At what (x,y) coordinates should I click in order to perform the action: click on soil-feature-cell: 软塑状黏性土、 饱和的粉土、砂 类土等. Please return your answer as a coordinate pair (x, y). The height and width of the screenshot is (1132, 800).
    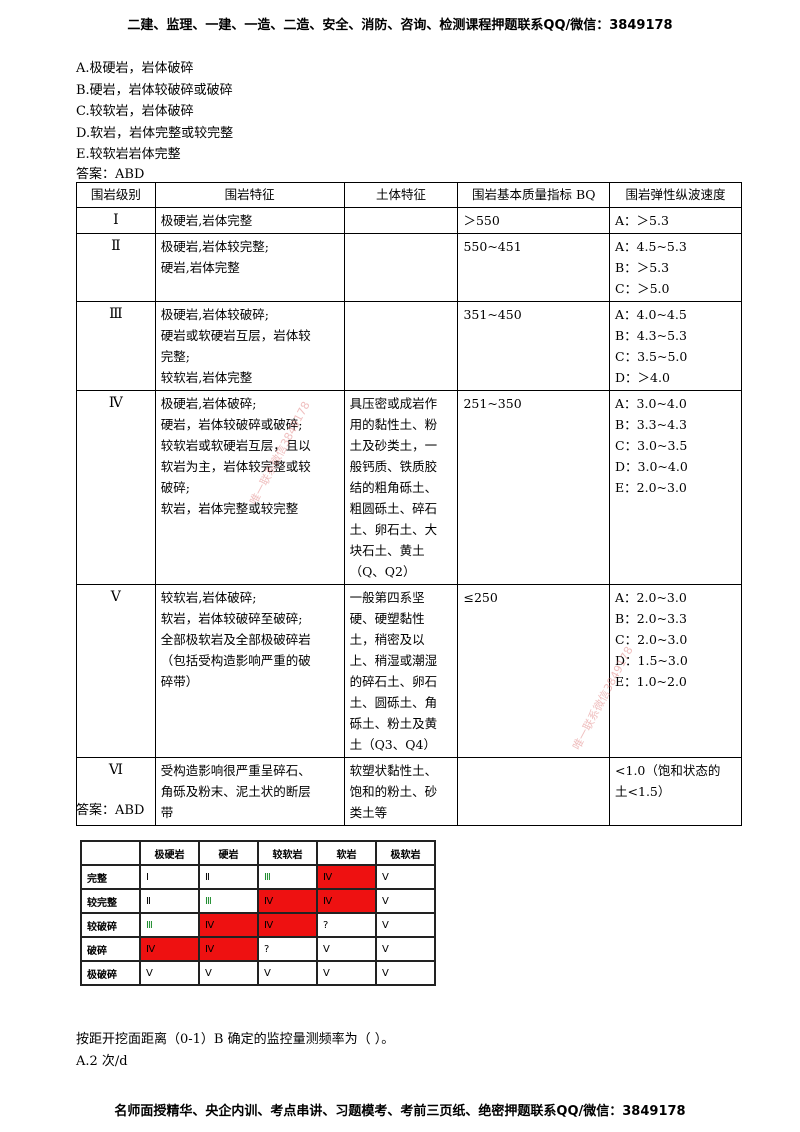
    Looking at the image, I should click on (401, 791).